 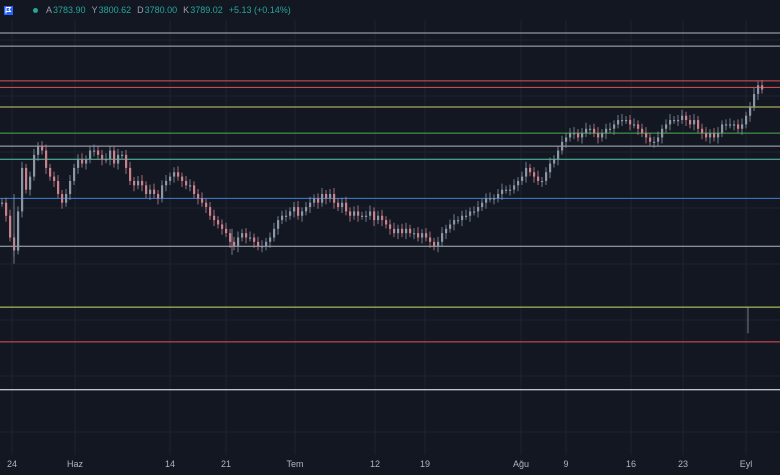 What do you see at coordinates (390, 462) in the screenshot?
I see `time-axis: 24 Haz 14 21 Tem 12 19 Ağu 9 16 23 Eyl` at bounding box center [390, 462].